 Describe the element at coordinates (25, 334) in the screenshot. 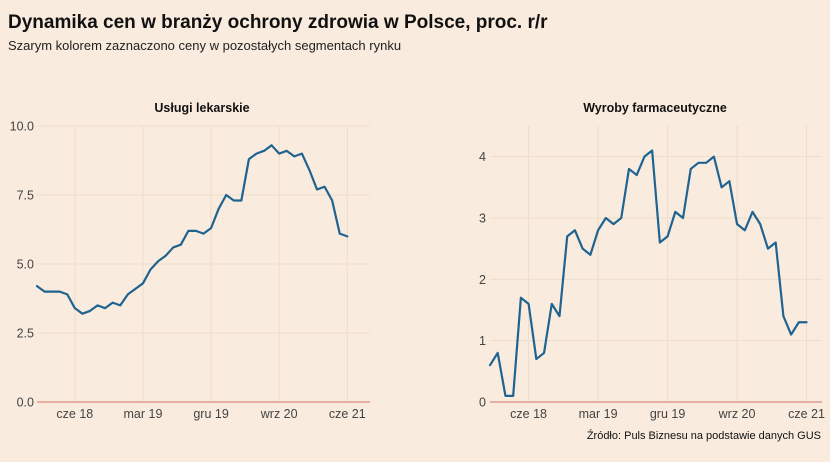

I see `y-tick-label: 2.5` at that location.